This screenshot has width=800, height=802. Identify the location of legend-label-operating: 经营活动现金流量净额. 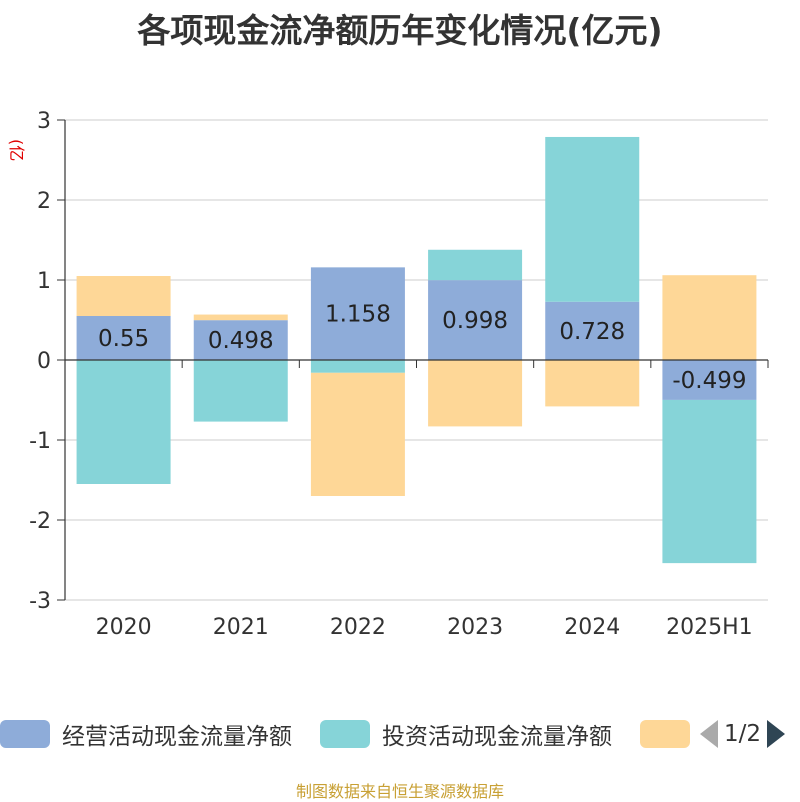
(177, 737).